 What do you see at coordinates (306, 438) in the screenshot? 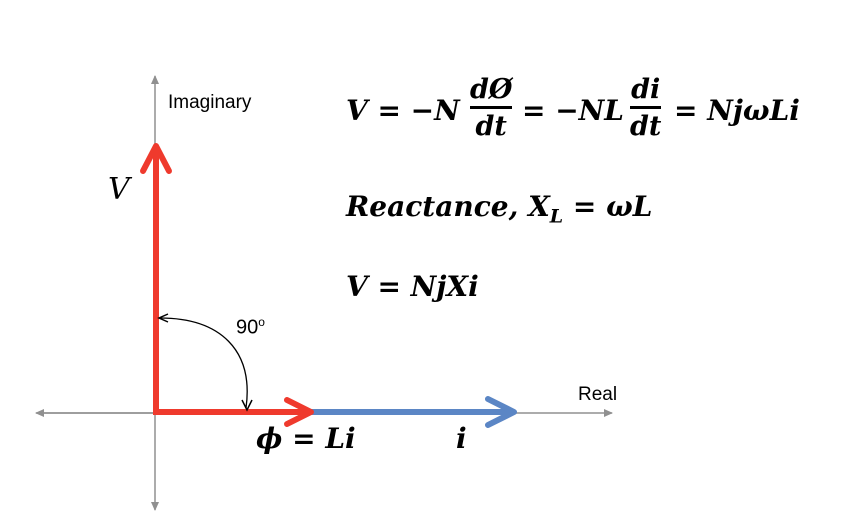
I see `flux-label: ϕ = Li` at bounding box center [306, 438].